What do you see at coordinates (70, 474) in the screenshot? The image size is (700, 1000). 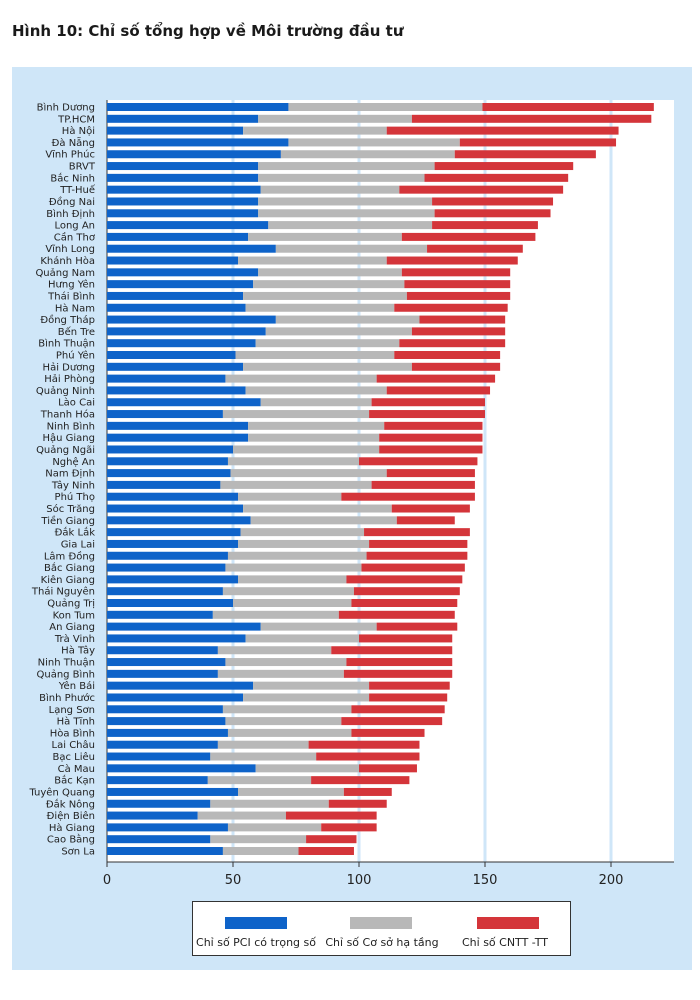 I see `category-label: Nam Định` at bounding box center [70, 474].